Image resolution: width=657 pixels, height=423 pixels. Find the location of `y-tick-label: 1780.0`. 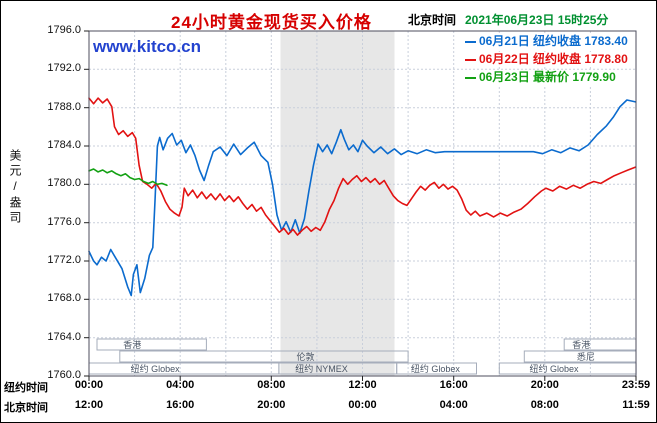

y-tick-label: 1780.0 is located at coordinates (64, 183).